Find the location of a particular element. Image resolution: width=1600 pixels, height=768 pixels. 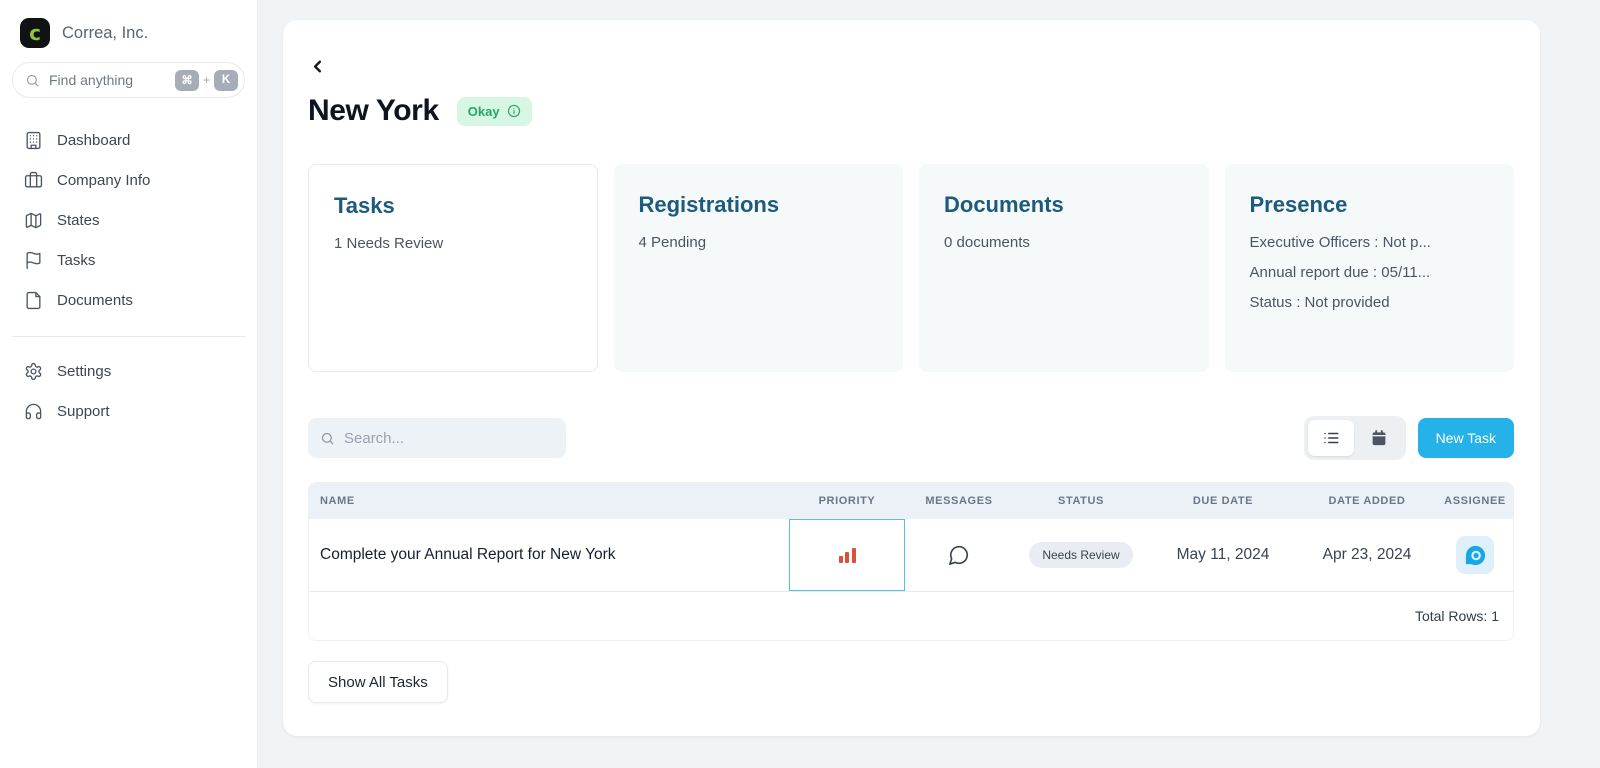

list-icon is located at coordinates (1331, 438).